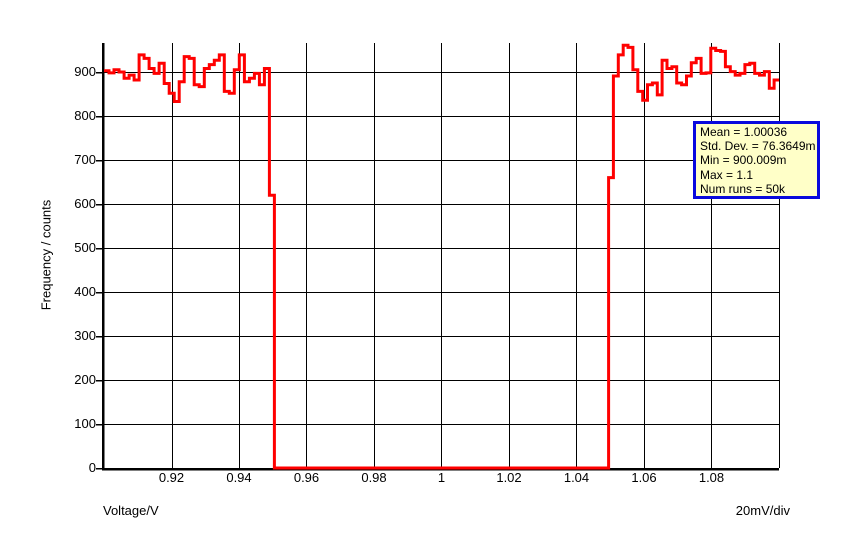 The height and width of the screenshot is (547, 846). What do you see at coordinates (171, 477) in the screenshot?
I see `x-tick-label: 0.92` at bounding box center [171, 477].